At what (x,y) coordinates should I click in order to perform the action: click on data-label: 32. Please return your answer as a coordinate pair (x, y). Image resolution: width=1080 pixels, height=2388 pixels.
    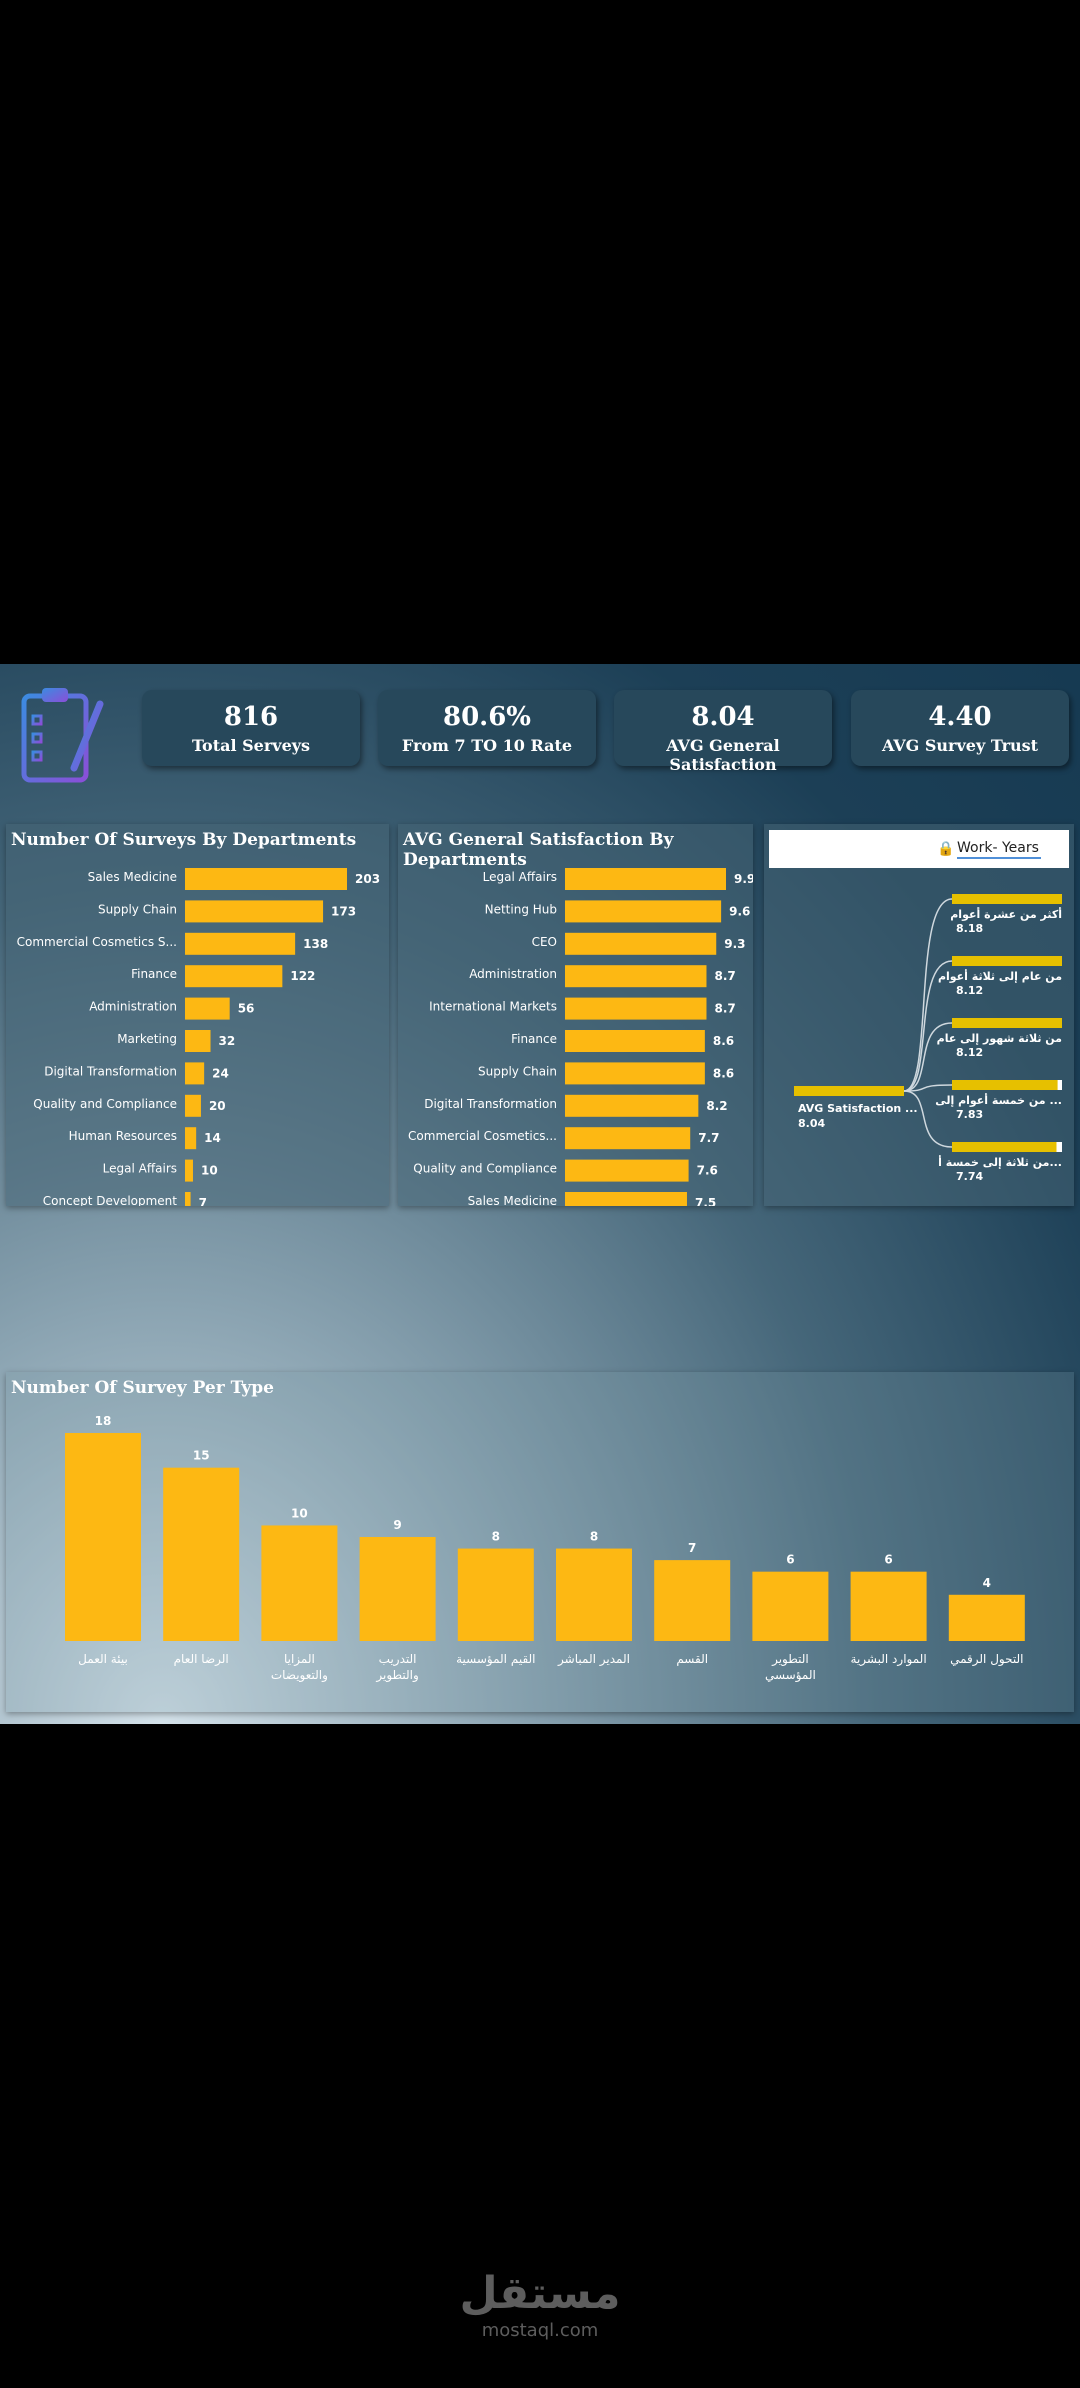
    Looking at the image, I should click on (227, 1041).